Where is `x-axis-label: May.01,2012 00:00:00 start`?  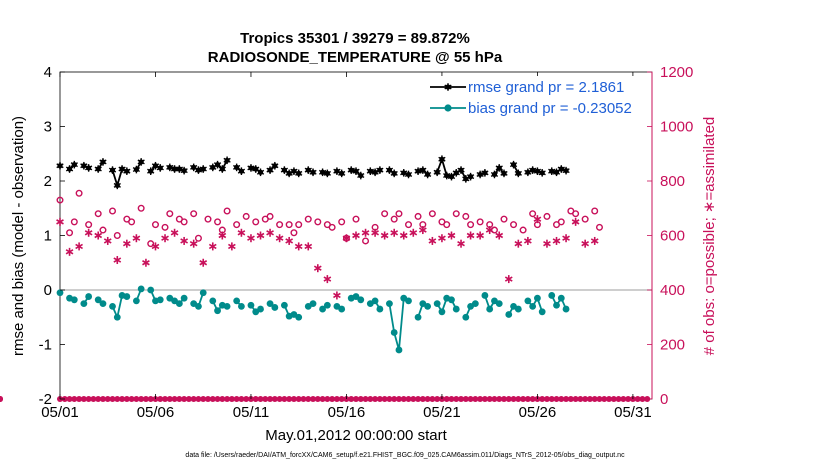
x-axis-label: May.01,2012 00:00:00 start is located at coordinates (356, 435).